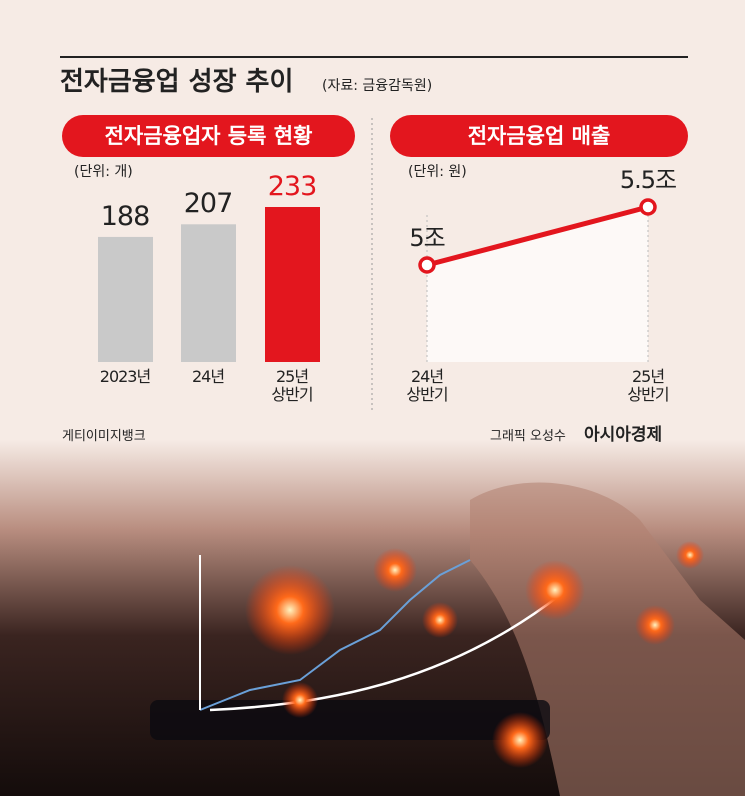 The width and height of the screenshot is (745, 796). I want to click on graphic-credit: 그래픽 오성수, so click(528, 436).